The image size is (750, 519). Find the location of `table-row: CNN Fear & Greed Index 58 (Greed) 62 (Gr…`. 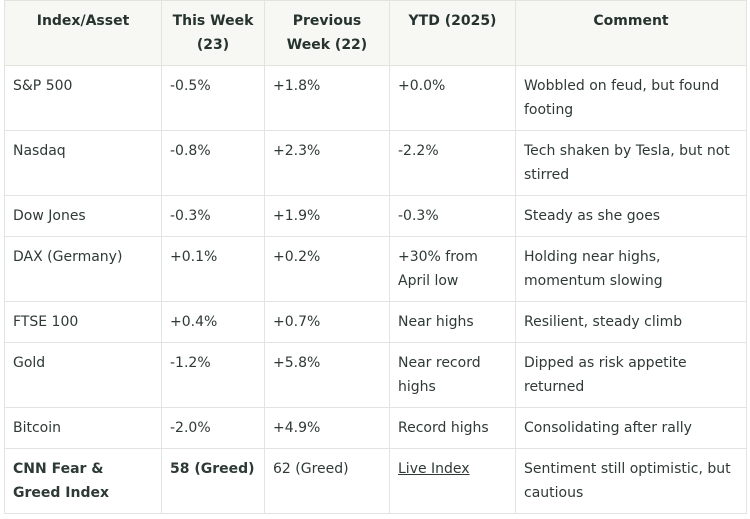

table-row: CNN Fear & Greed Index 58 (Greed) 62 (Gr… is located at coordinates (376, 481).